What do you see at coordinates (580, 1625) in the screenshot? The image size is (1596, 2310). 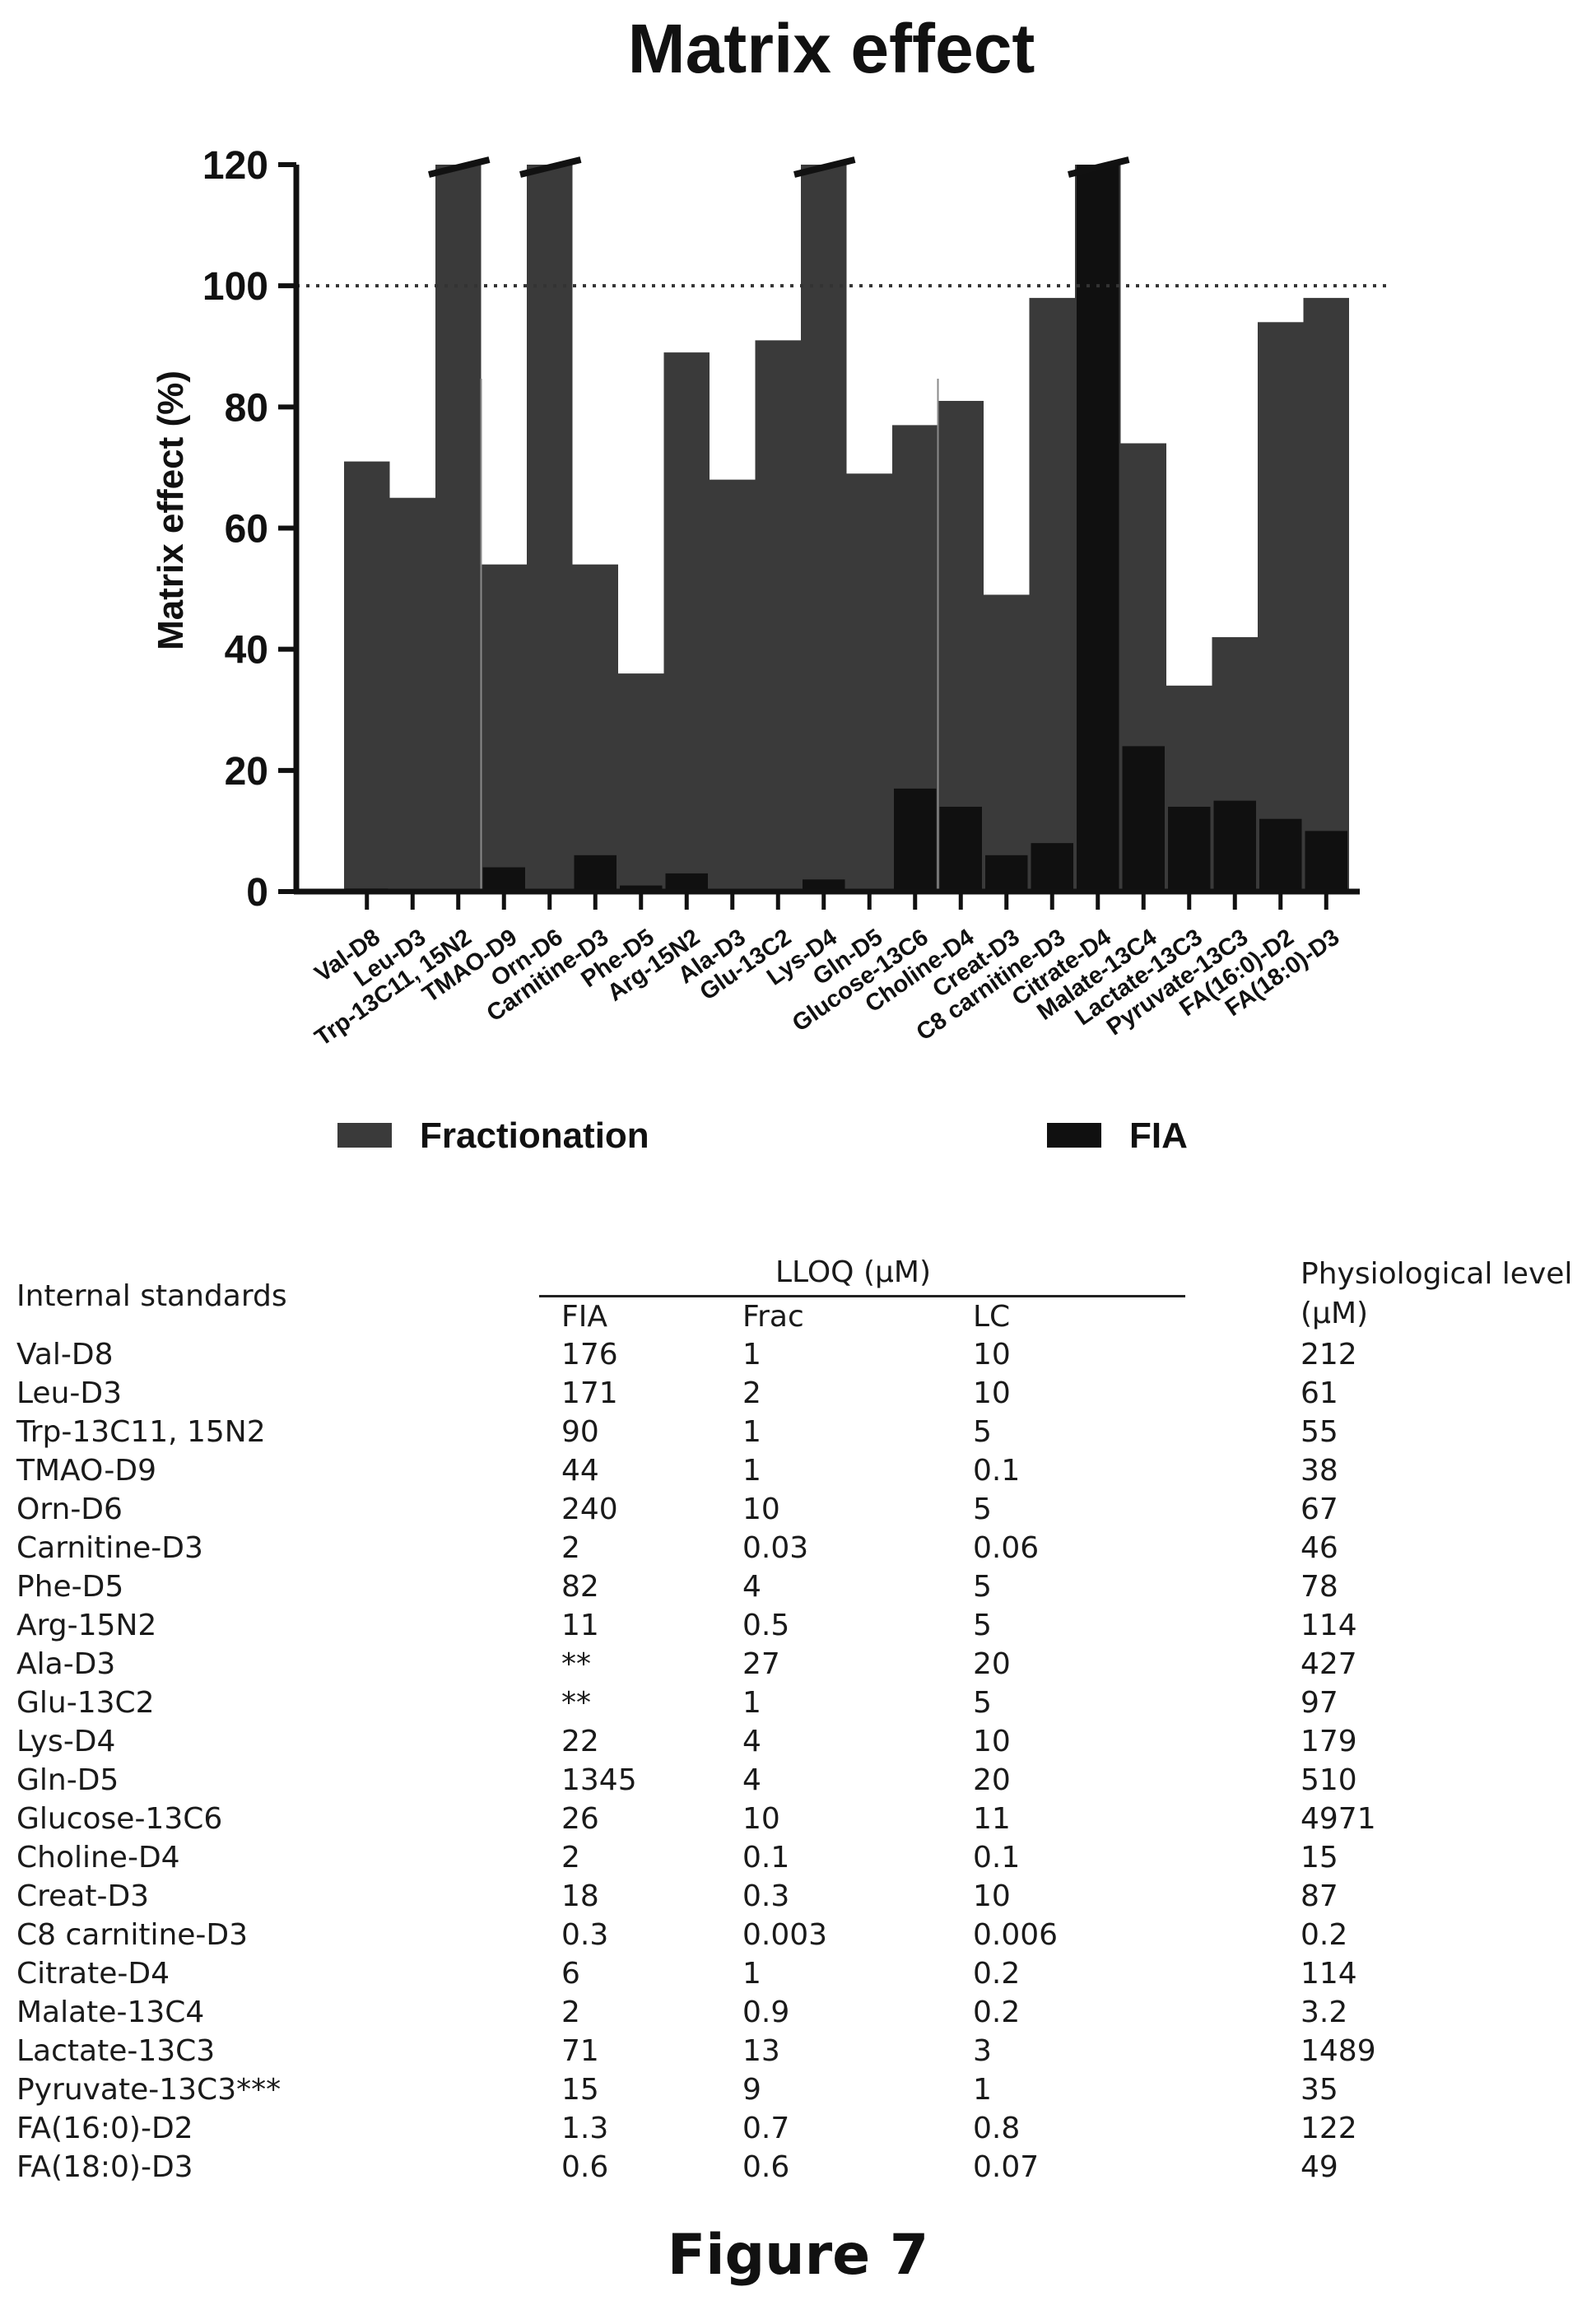 I see `table-cell-fia: 11` at bounding box center [580, 1625].